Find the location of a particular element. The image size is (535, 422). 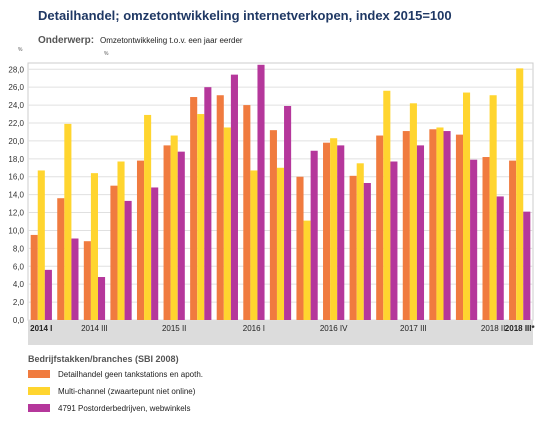

y-tick-label: 24,0 is located at coordinates (16, 105).